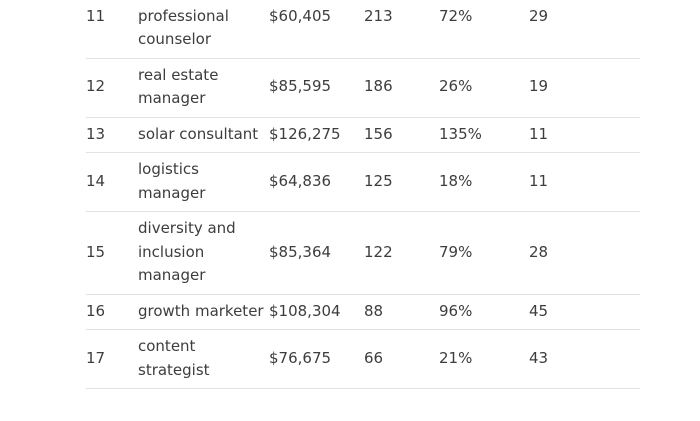 This screenshot has height=421, width=700. Describe the element at coordinates (316, 88) in the screenshot. I see `salary-cell: $85,595` at that location.